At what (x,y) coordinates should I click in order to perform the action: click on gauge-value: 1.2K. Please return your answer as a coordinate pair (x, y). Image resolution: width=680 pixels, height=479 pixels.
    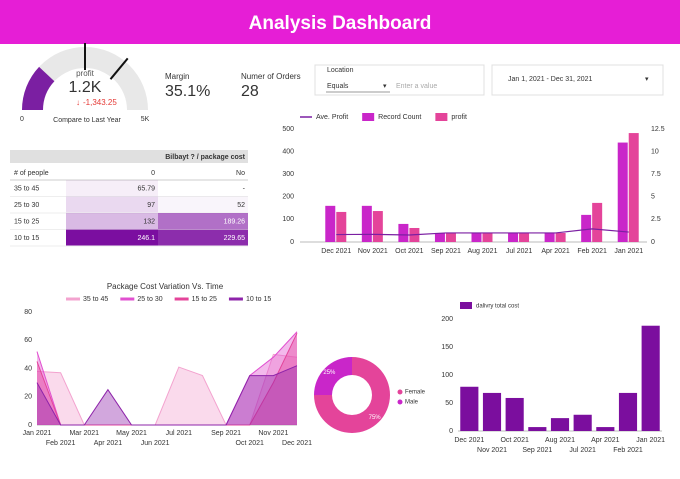
    Looking at the image, I should click on (85, 87).